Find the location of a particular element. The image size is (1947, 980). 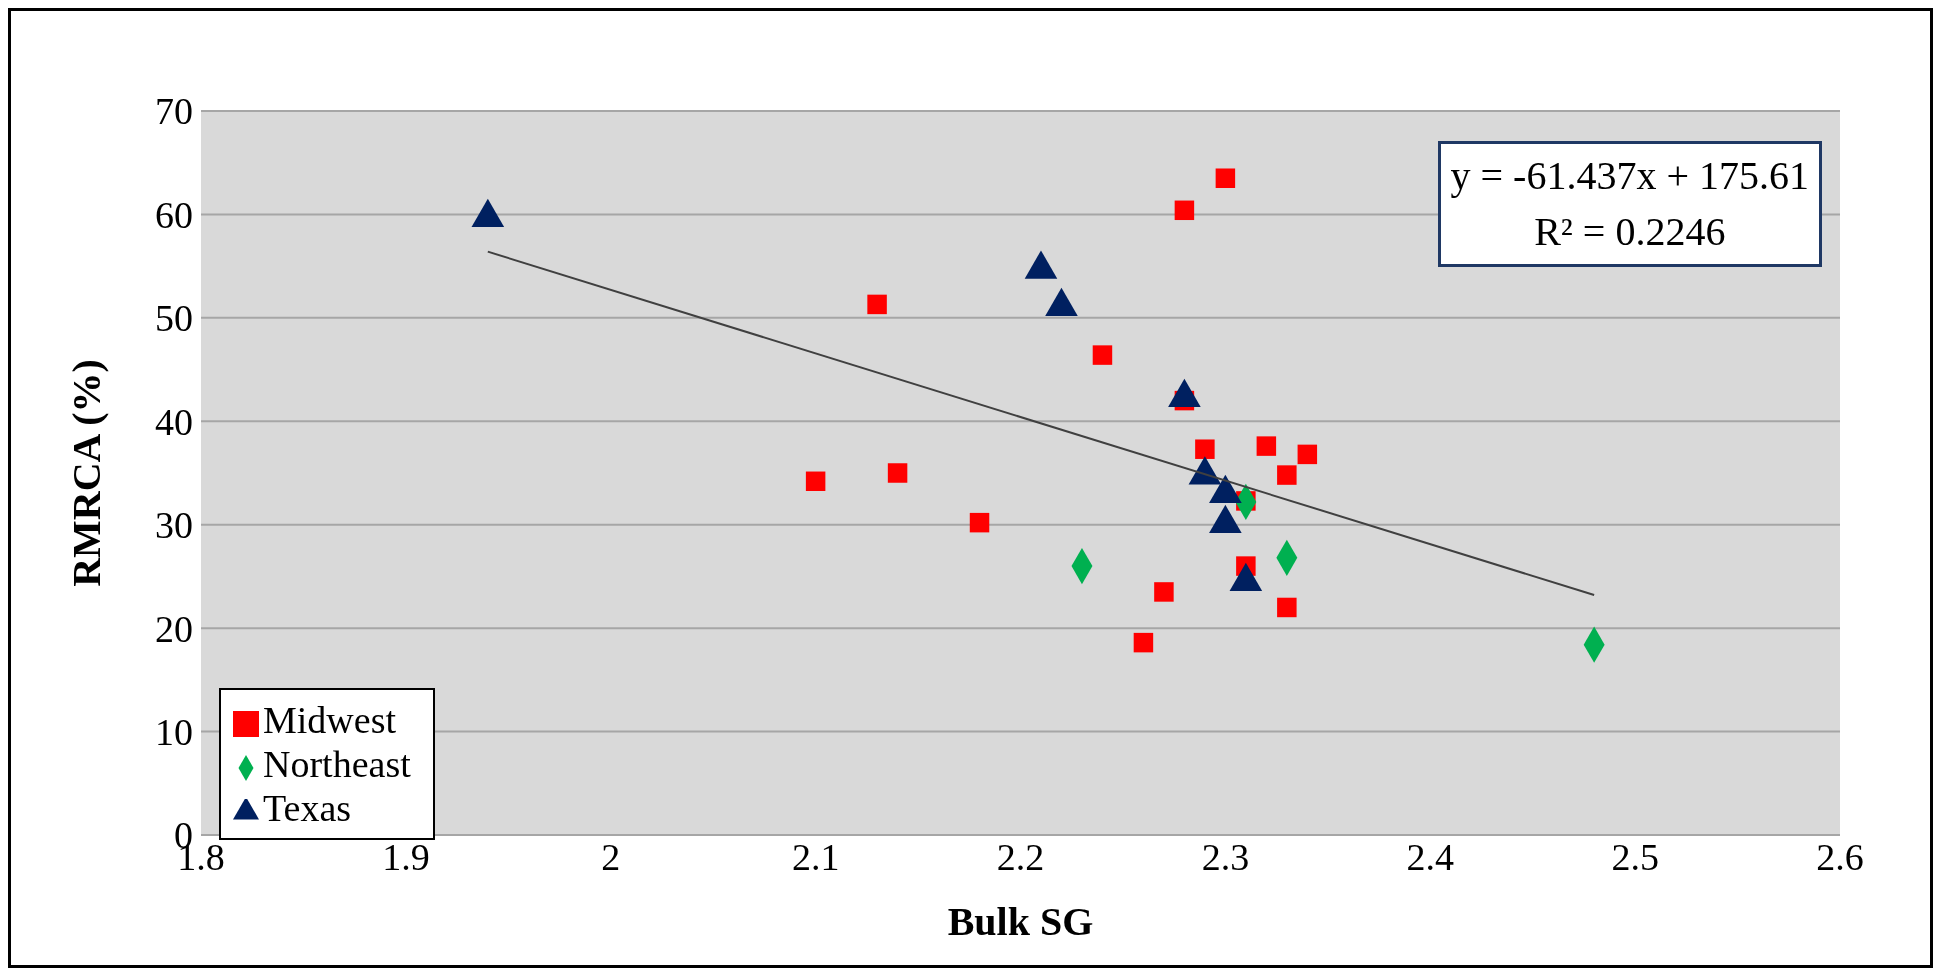

x-tick-label: 2.1 is located at coordinates (815, 856).